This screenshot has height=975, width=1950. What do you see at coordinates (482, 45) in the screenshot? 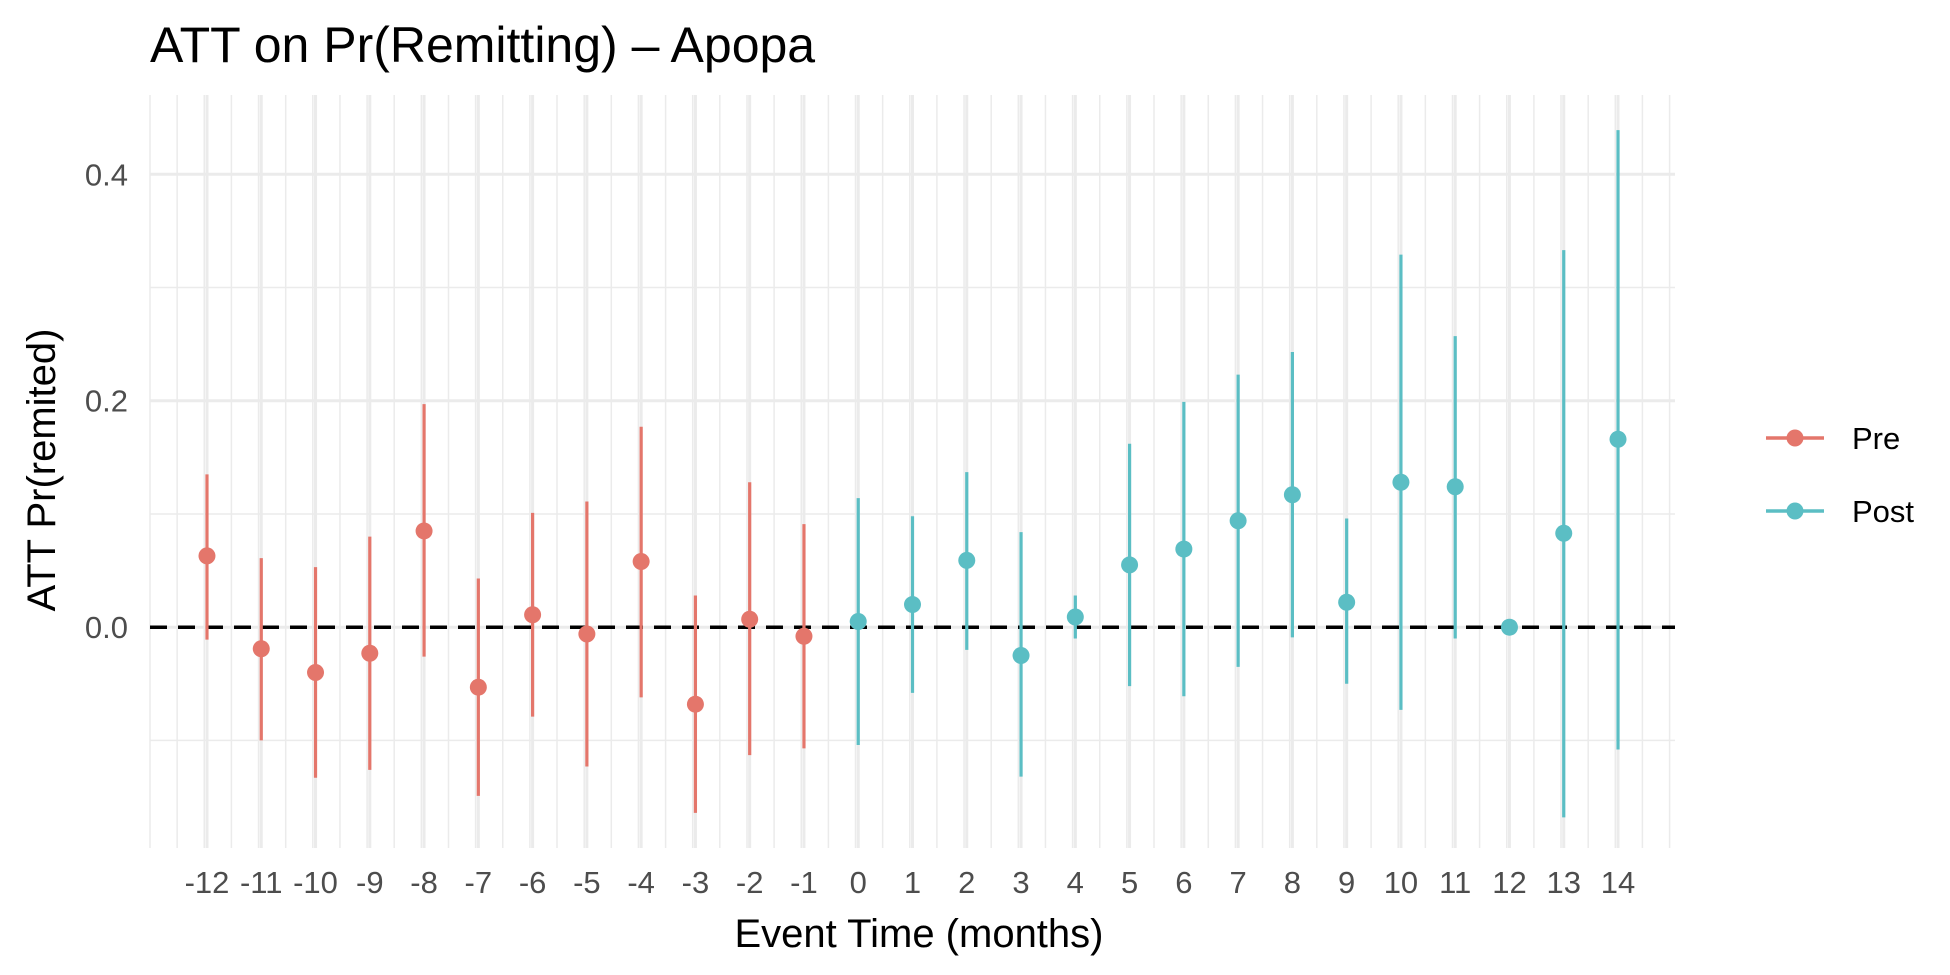
I see `chart-title: ATT on Pr(Remitting) – Apopa` at bounding box center [482, 45].